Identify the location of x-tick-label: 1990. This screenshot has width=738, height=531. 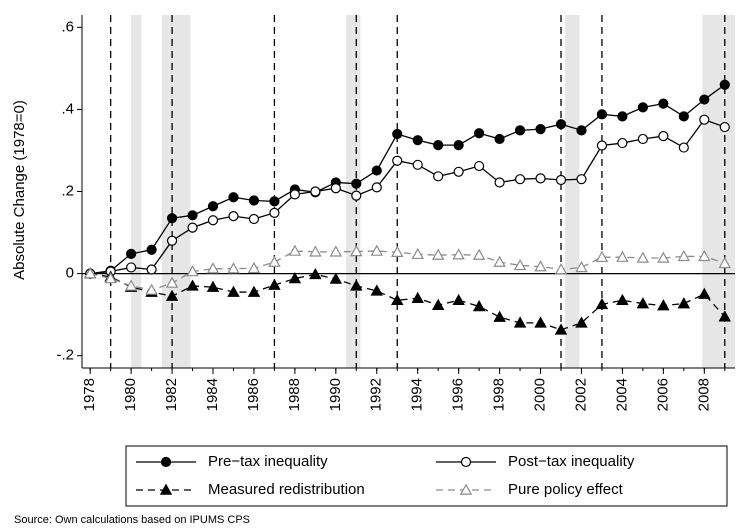
(335, 394).